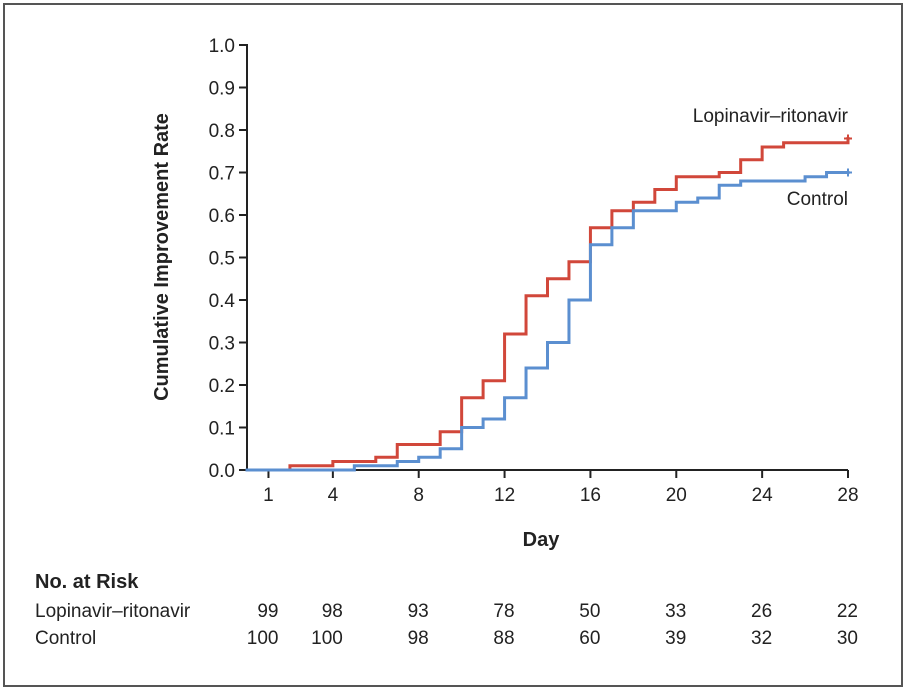  I want to click on y-axis-title: Cumulative Improvement Rate, so click(162, 257).